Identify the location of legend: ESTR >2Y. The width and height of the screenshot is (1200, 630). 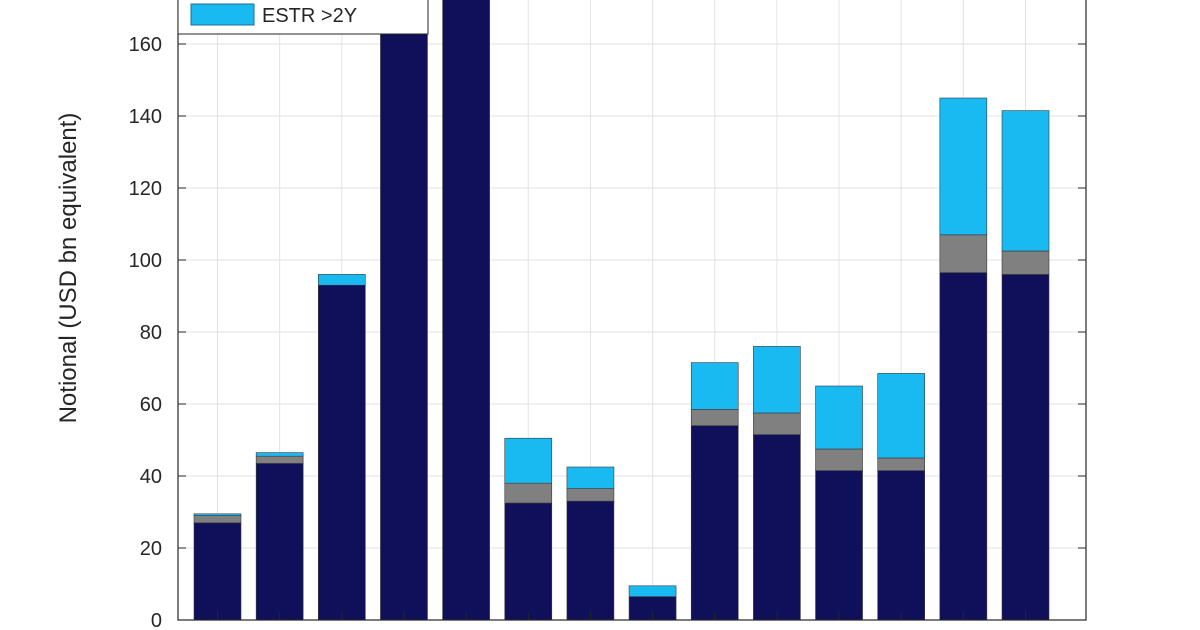
(303, 17).